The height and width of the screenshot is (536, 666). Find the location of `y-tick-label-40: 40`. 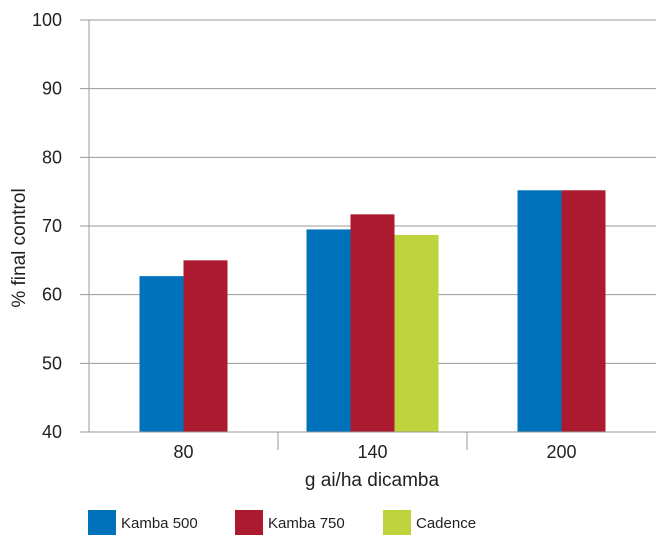

y-tick-label-40: 40 is located at coordinates (52, 432).